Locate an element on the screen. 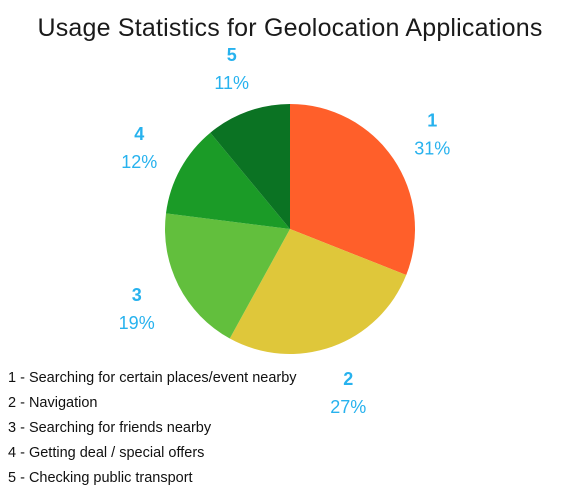 Image resolution: width=580 pixels, height=500 pixels. legend-item-3: 3 - Searching for friends nearby is located at coordinates (110, 428).